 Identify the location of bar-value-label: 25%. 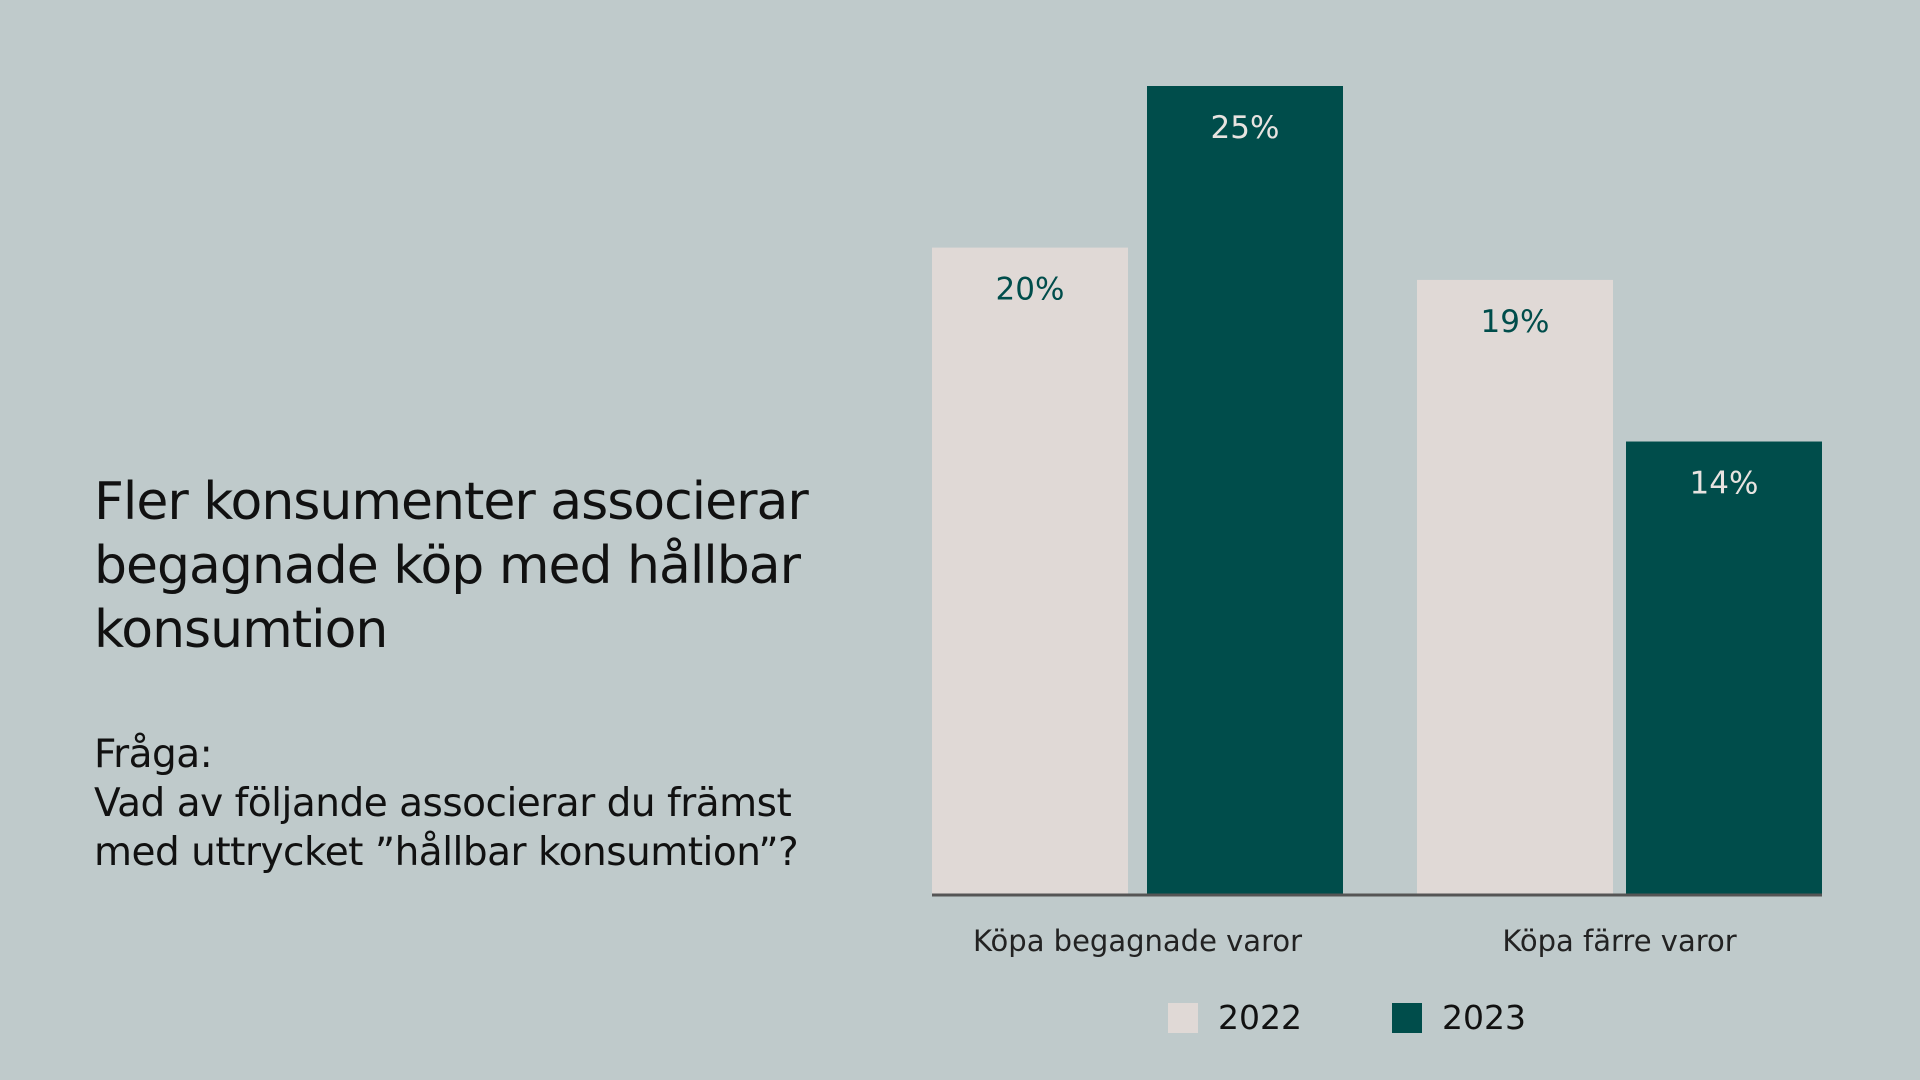
(1245, 128).